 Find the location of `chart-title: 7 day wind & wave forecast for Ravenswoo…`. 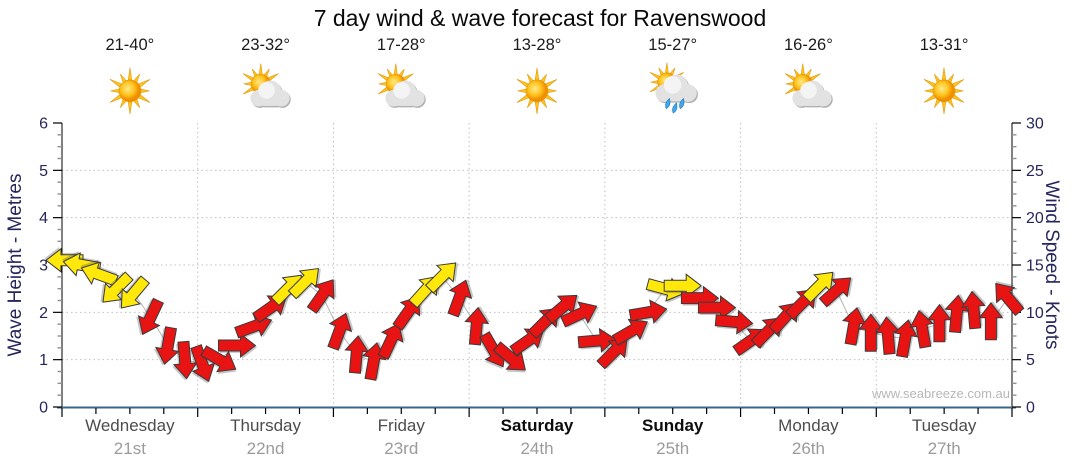

chart-title: 7 day wind & wave forecast for Ravenswoo… is located at coordinates (540, 18).